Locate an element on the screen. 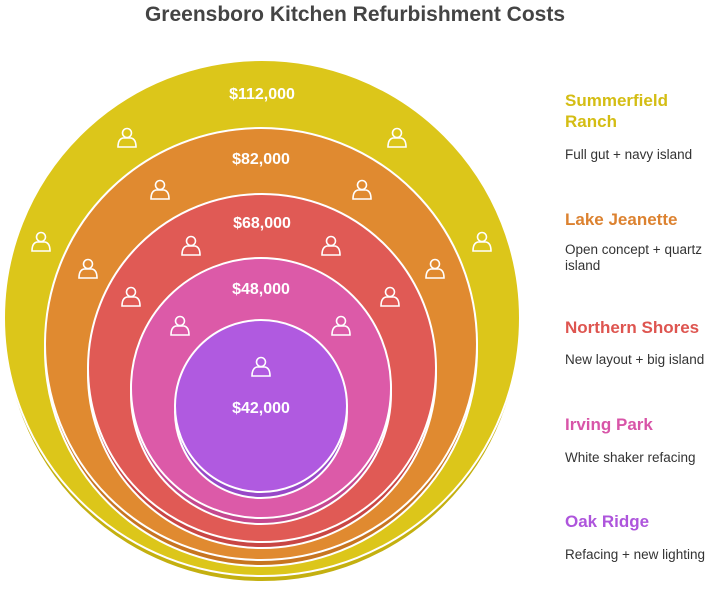  item-name: Oak Ridge is located at coordinates (607, 521).